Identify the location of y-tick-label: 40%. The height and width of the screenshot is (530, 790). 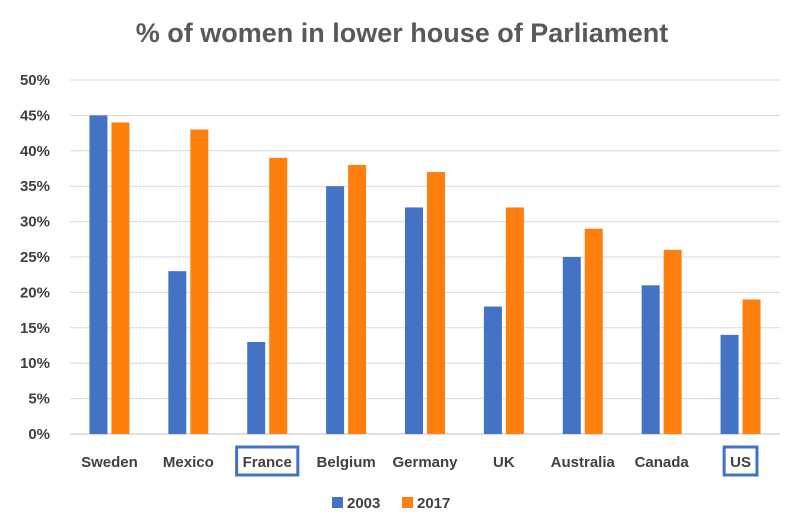
(35, 151).